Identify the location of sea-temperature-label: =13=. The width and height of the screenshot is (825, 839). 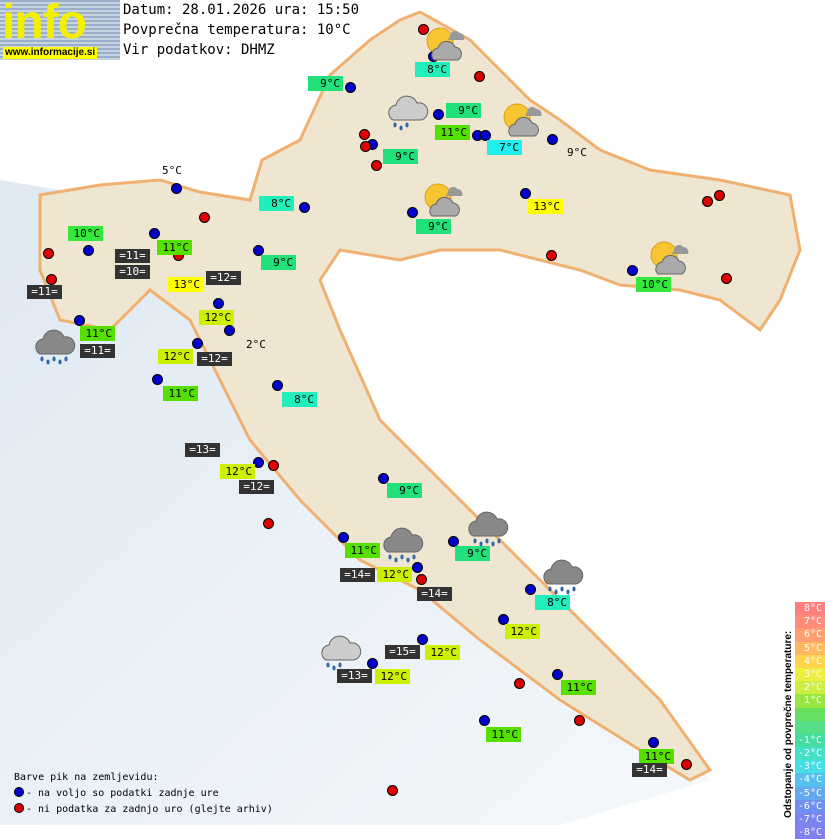
(202, 450).